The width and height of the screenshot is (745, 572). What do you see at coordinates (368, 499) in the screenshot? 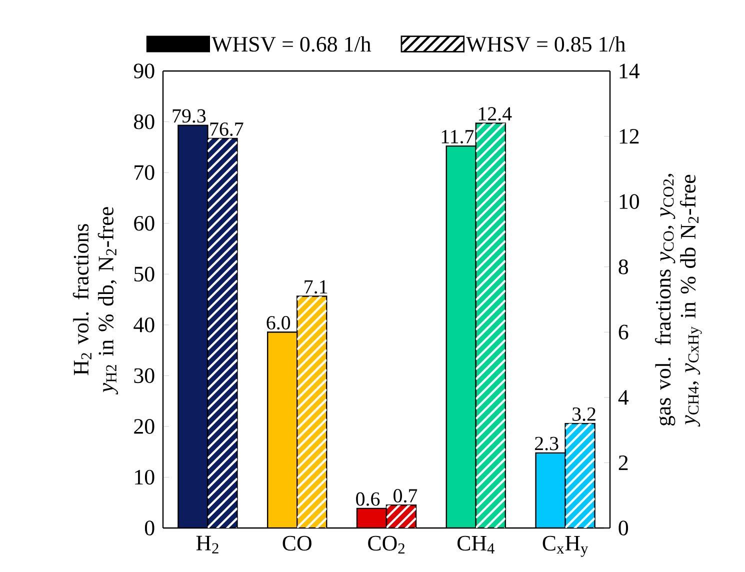
I see `data-label: 0.6` at bounding box center [368, 499].